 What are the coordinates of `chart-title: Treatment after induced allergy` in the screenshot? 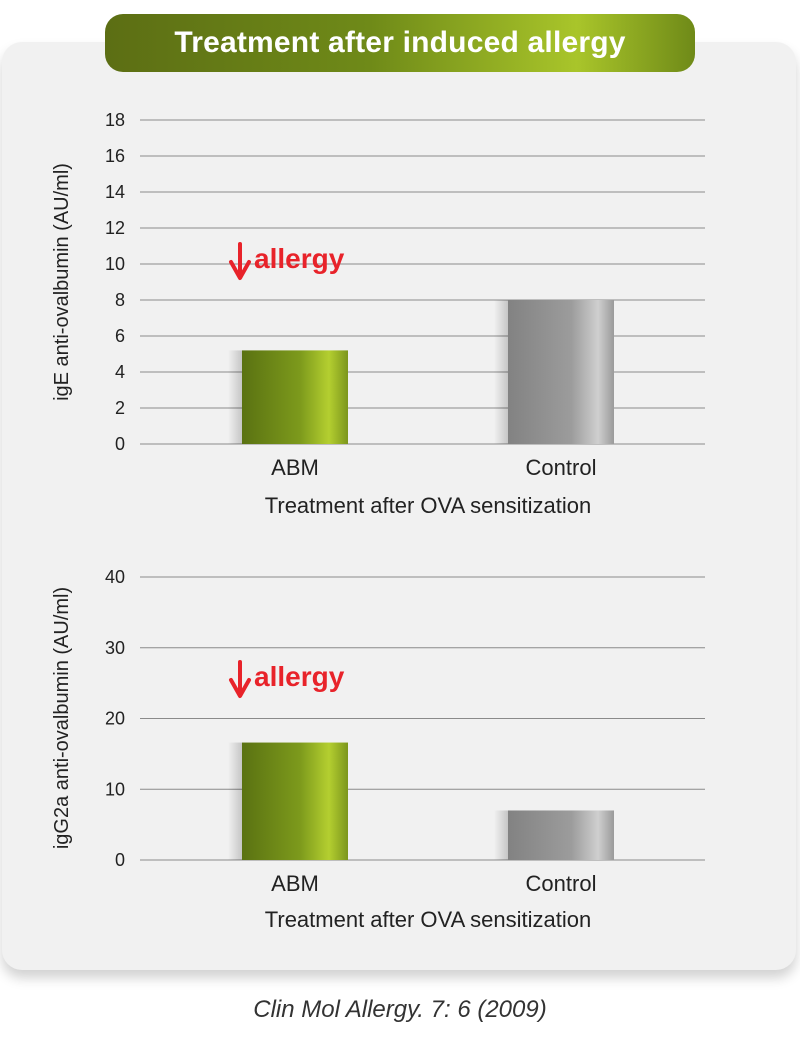 It's located at (400, 43).